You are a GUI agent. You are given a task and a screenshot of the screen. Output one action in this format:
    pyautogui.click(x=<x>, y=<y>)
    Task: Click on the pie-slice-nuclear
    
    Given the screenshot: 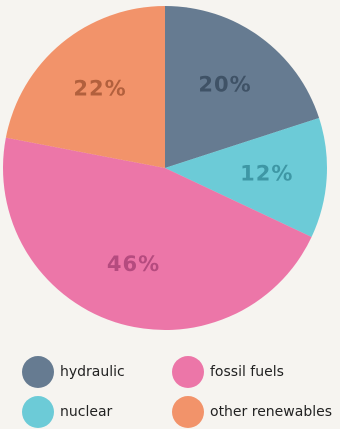 What is the action you would take?
    pyautogui.click(x=246, y=177)
    